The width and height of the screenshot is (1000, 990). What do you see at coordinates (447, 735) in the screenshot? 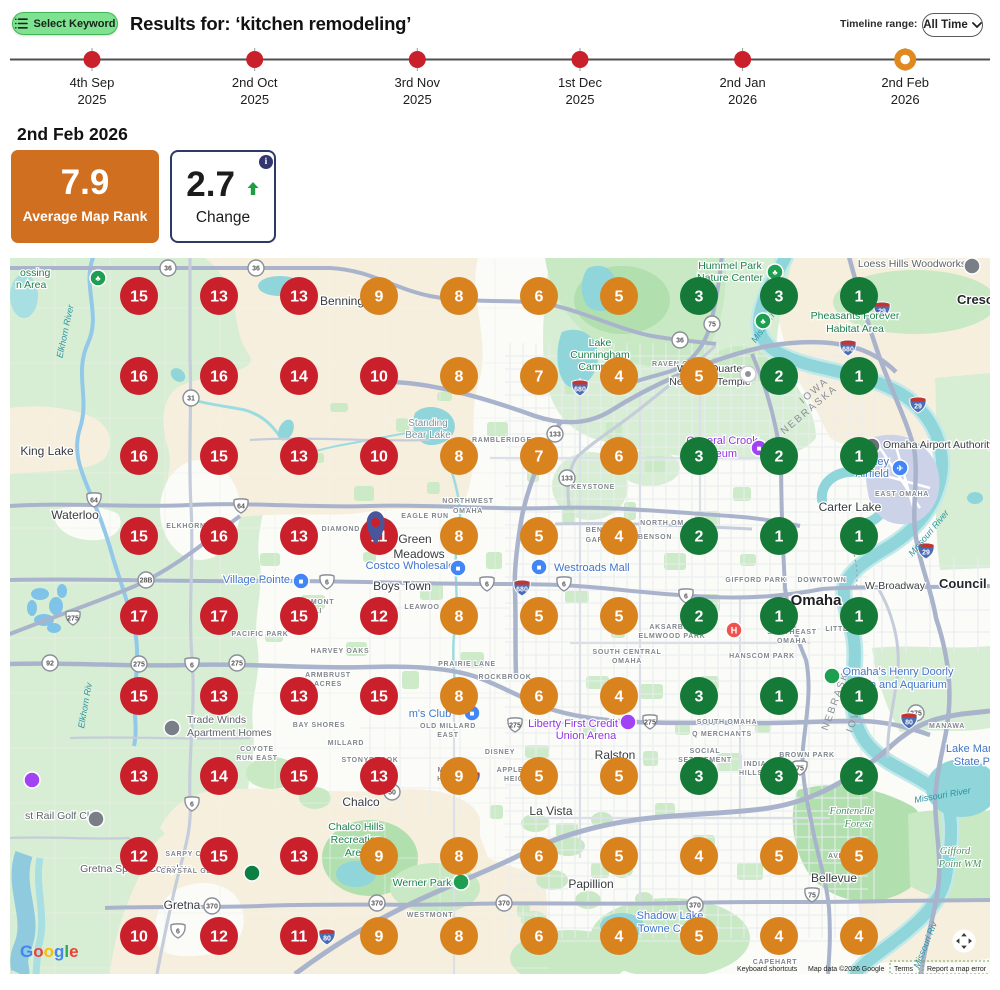
I see `svg-text: EAST` at bounding box center [447, 735].